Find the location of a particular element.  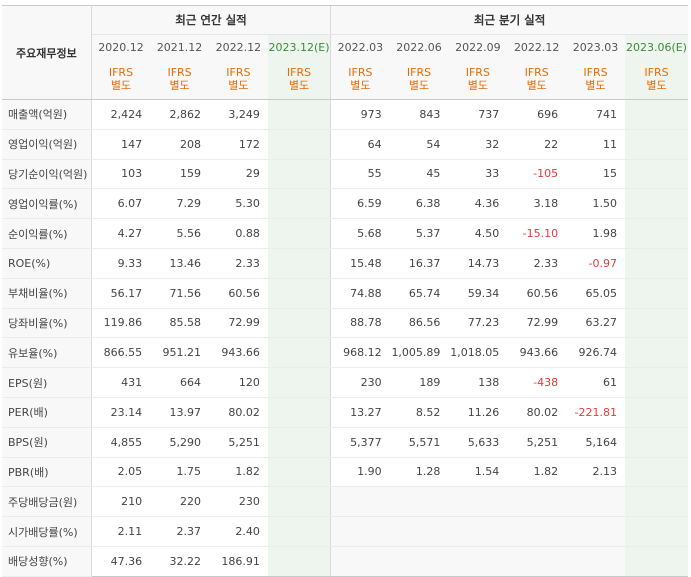

data-cell: 5,633 is located at coordinates (478, 442).